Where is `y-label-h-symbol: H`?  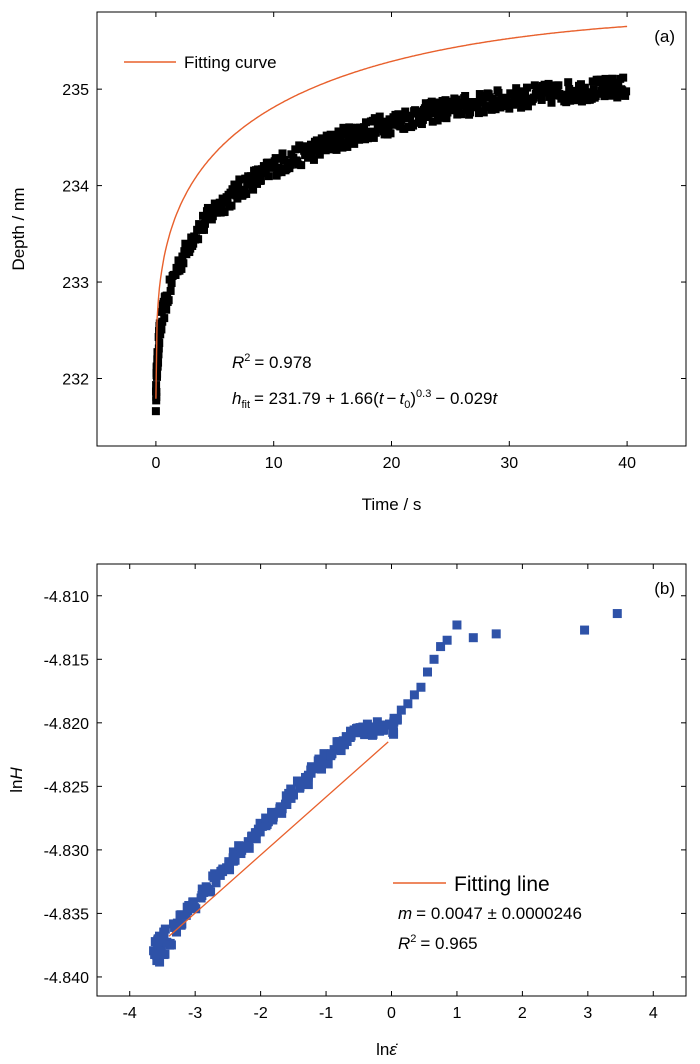 y-label-h-symbol: H is located at coordinates (16, 773).